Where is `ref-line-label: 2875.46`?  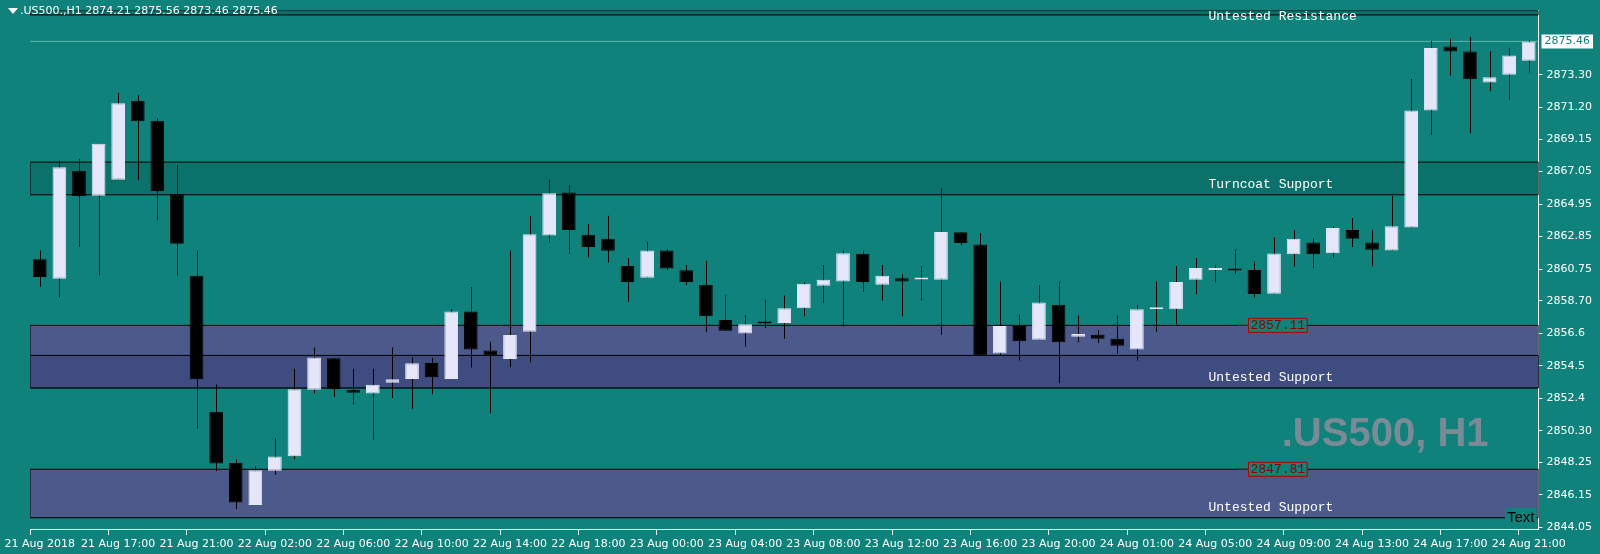 ref-line-label: 2875.46 is located at coordinates (1567, 41).